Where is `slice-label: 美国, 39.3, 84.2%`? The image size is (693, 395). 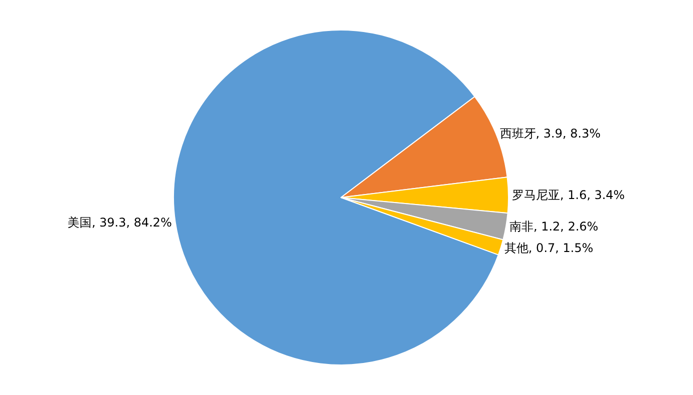 slice-label: 美国, 39.3, 84.2% is located at coordinates (120, 222).